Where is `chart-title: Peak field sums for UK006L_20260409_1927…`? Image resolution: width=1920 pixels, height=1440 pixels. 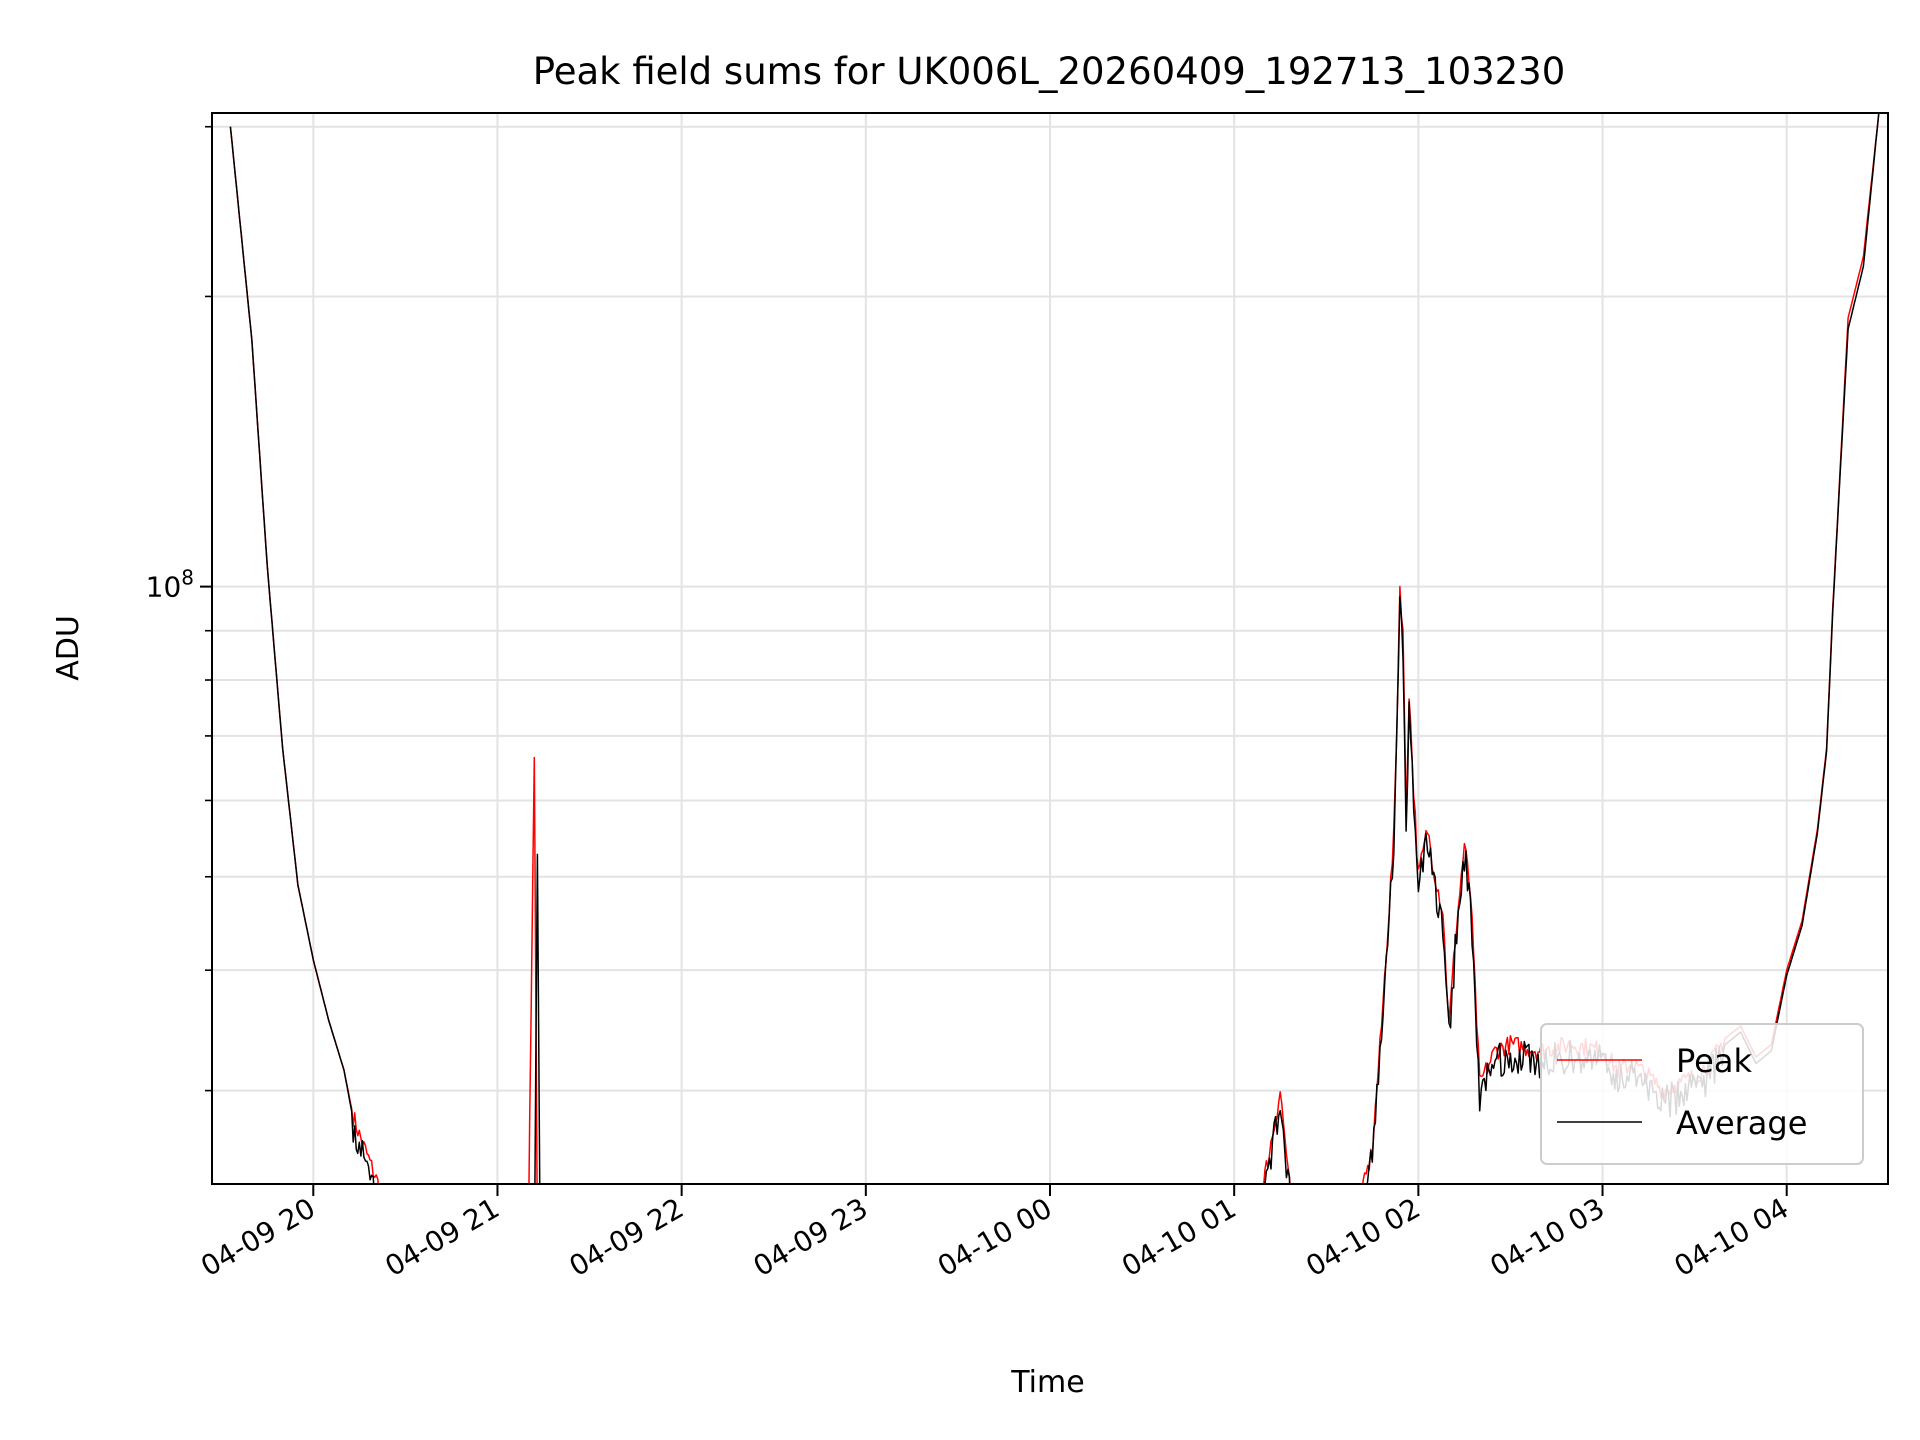 chart-title: Peak field sums for UK006L_20260409_1927… is located at coordinates (1049, 71).